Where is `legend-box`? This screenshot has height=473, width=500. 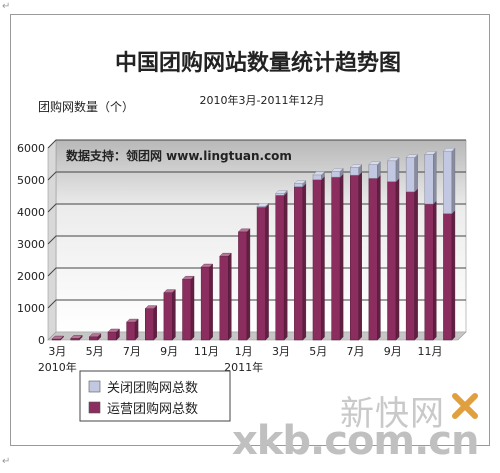
legend-box is located at coordinates (155, 396).